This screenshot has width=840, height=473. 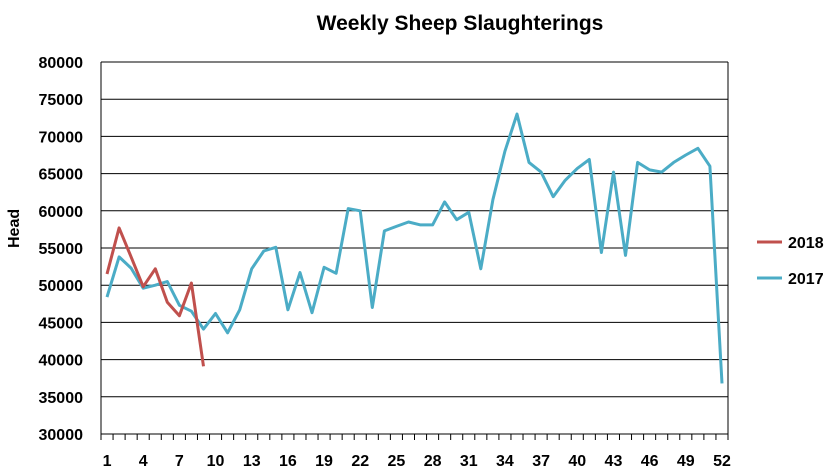 I want to click on x-tick-label: 43, so click(x=614, y=461).